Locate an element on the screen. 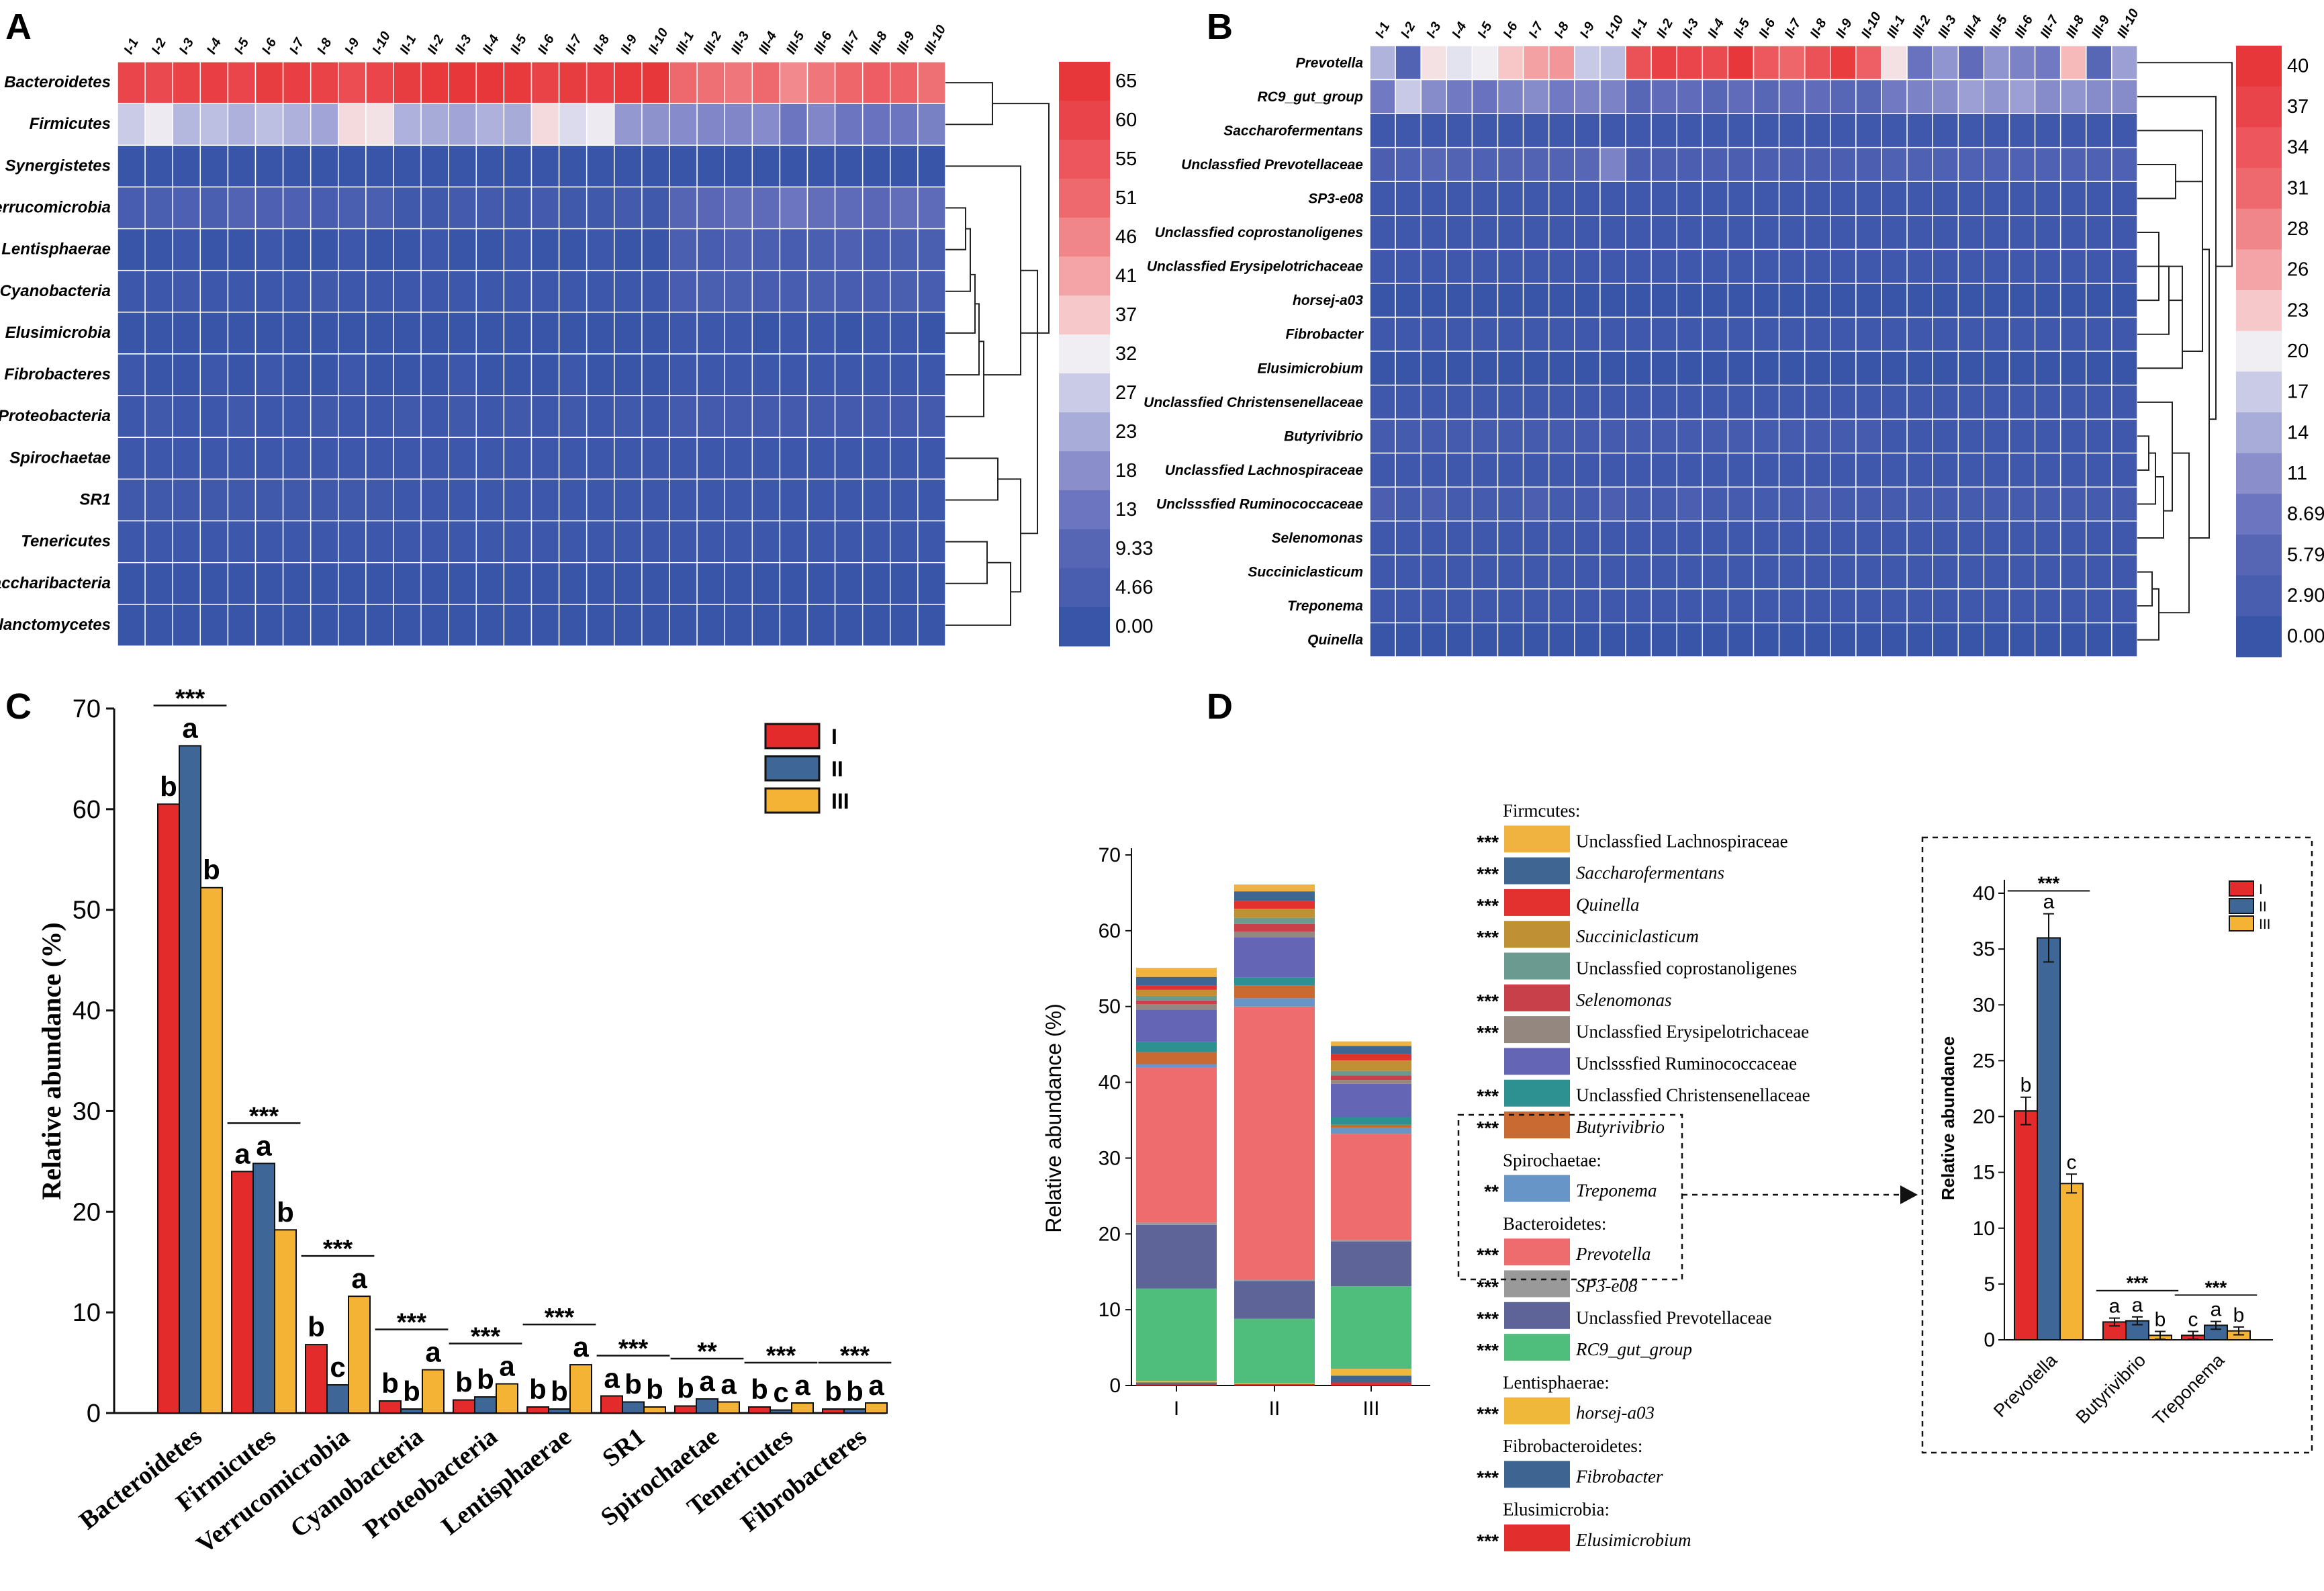  significance-letter: b is located at coordinates (168, 786).